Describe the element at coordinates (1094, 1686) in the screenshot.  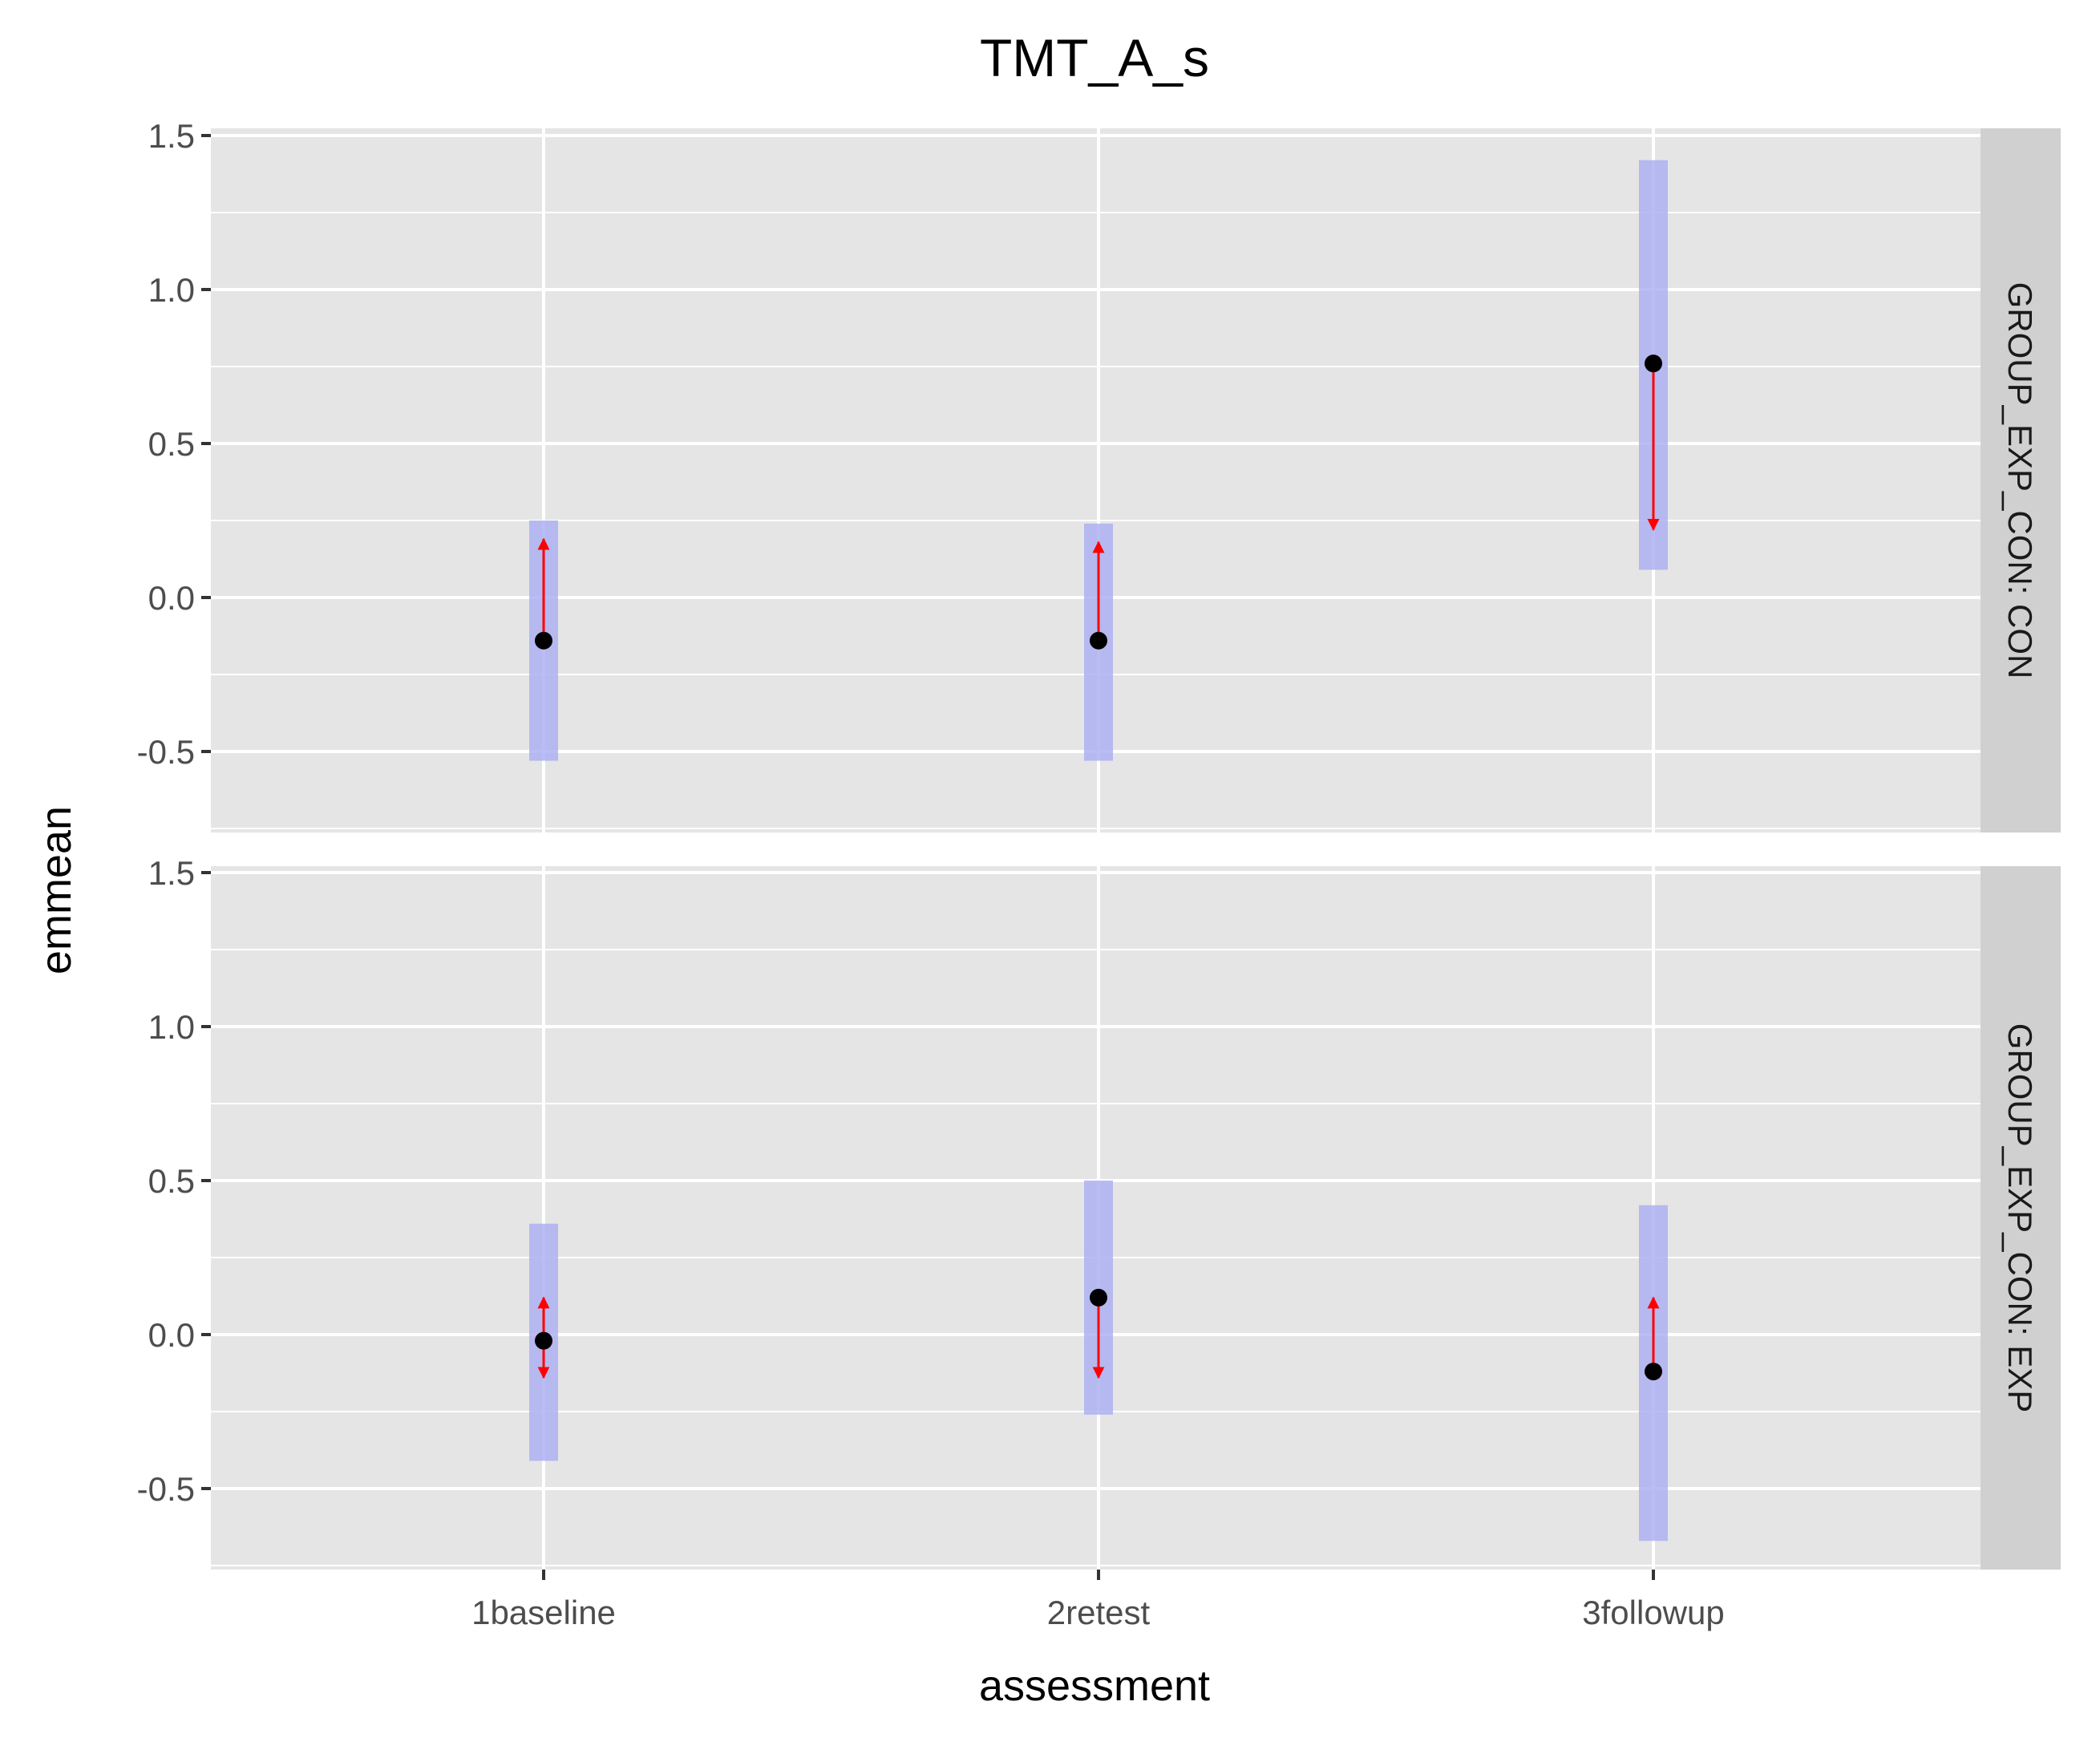
I see `x-axis-title: assessment` at that location.